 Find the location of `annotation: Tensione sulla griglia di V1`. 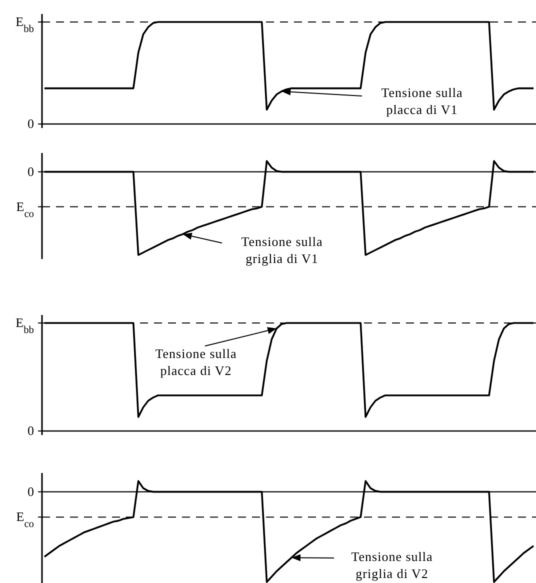

annotation: Tensione sulla griglia di V1 is located at coordinates (282, 250).